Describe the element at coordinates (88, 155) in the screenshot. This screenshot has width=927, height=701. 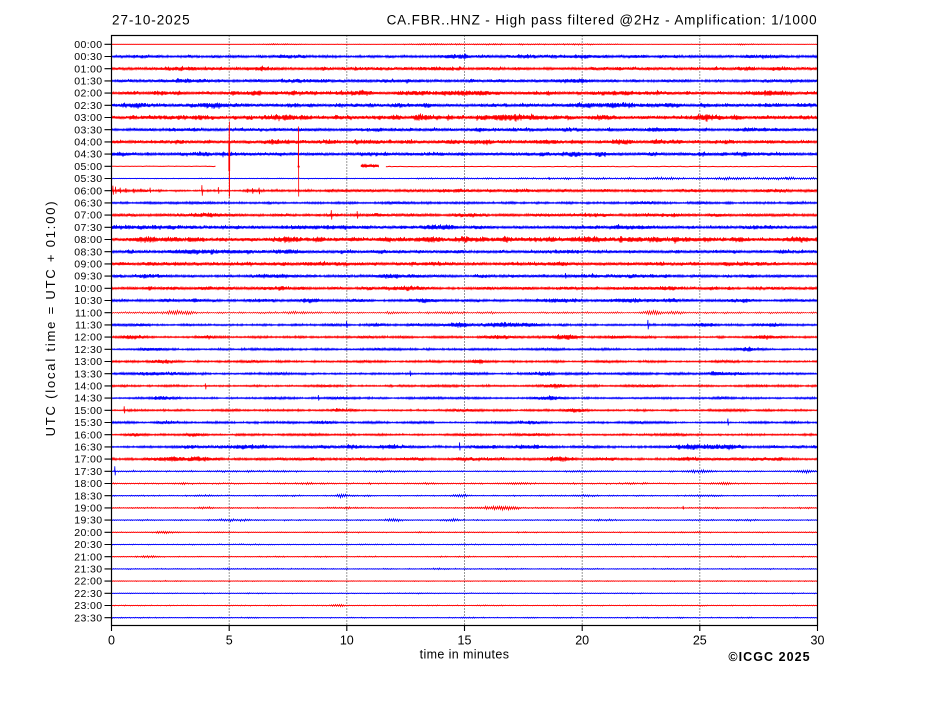
I see `svg-text: 04:30` at that location.